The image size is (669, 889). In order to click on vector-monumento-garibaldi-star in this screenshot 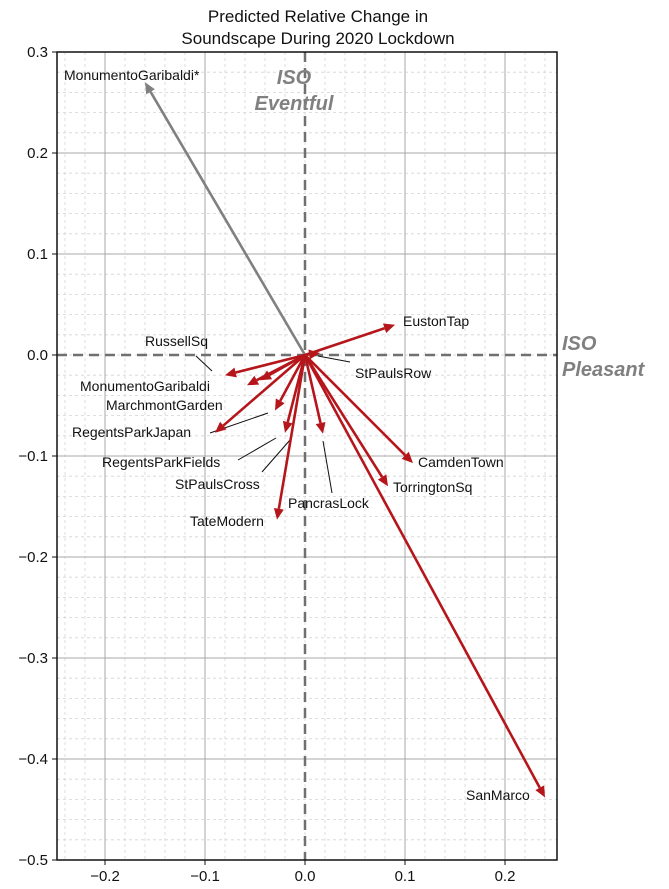, I will do `click(228, 223)`.